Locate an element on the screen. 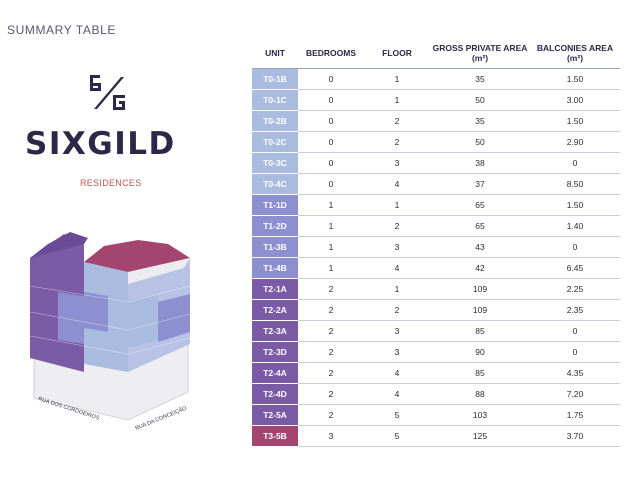 This screenshot has height=480, width=640. balconies-area-cell: 3.00 is located at coordinates (575, 100).